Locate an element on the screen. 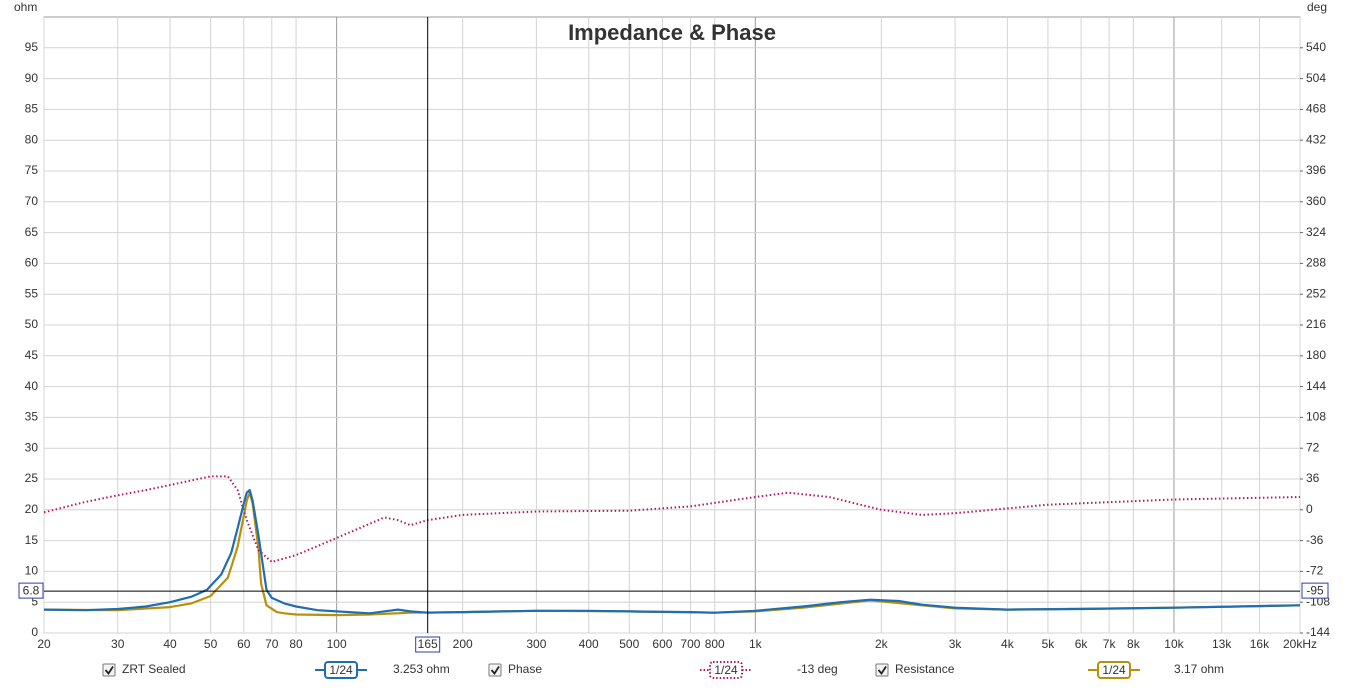 The width and height of the screenshot is (1357, 690). legend-label: Phase is located at coordinates (525, 669).